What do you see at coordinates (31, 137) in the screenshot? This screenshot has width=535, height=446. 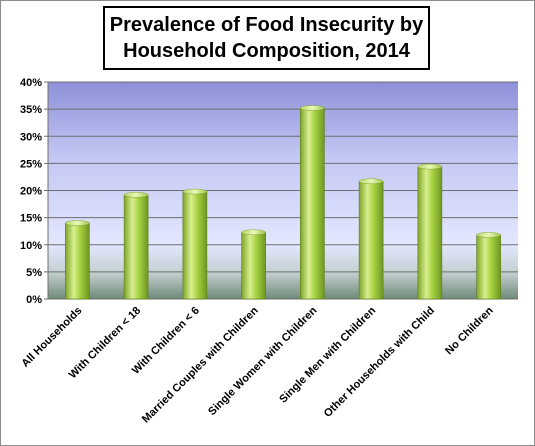 I see `y-tick-label: 30%` at bounding box center [31, 137].